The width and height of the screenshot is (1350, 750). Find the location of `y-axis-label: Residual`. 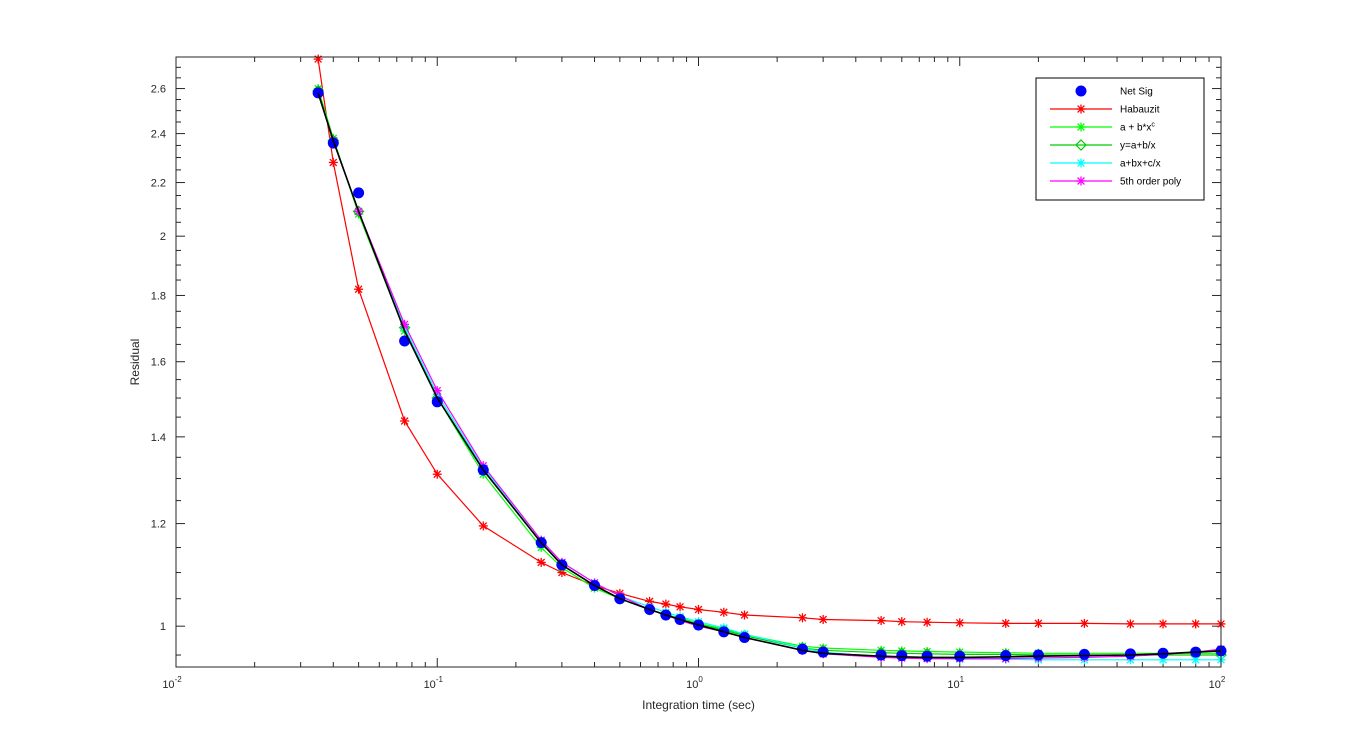

y-axis-label: Residual is located at coordinates (135, 362).